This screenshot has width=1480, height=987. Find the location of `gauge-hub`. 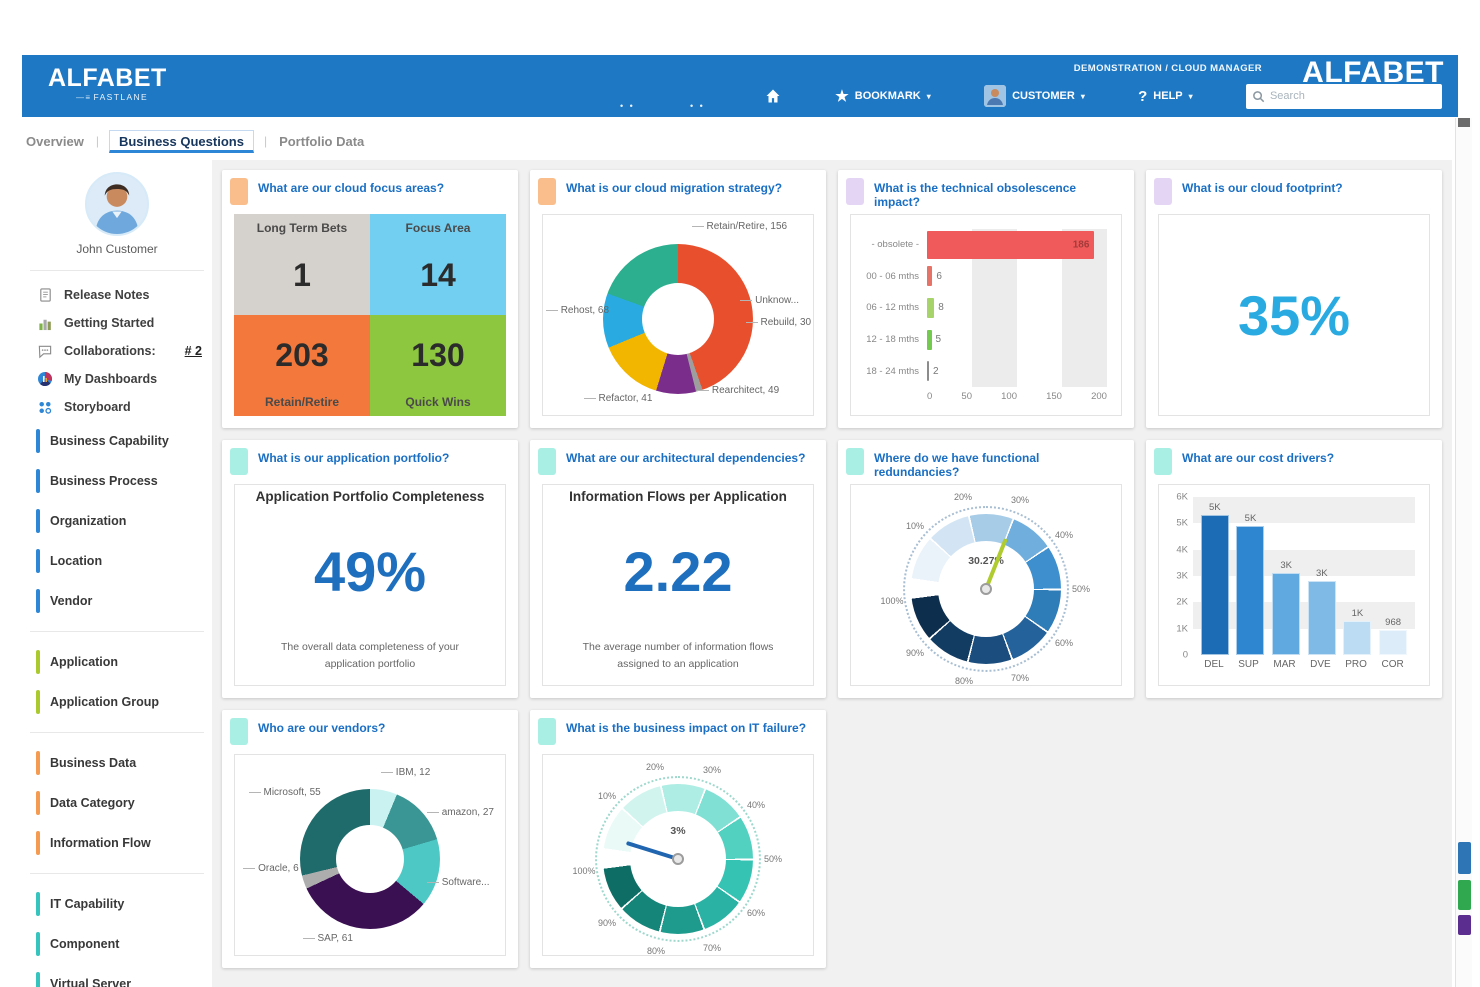

gauge-hub is located at coordinates (678, 859).